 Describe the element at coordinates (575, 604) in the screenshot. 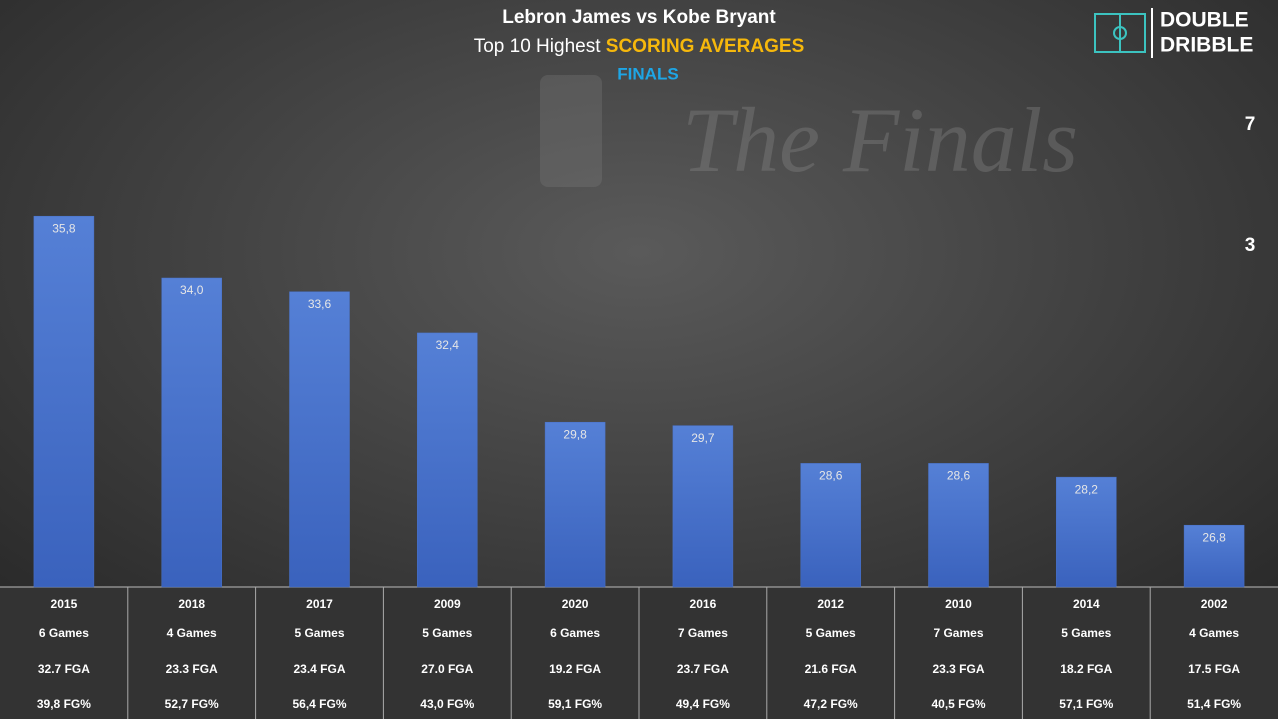

I see `x-tick-label: 2020` at that location.